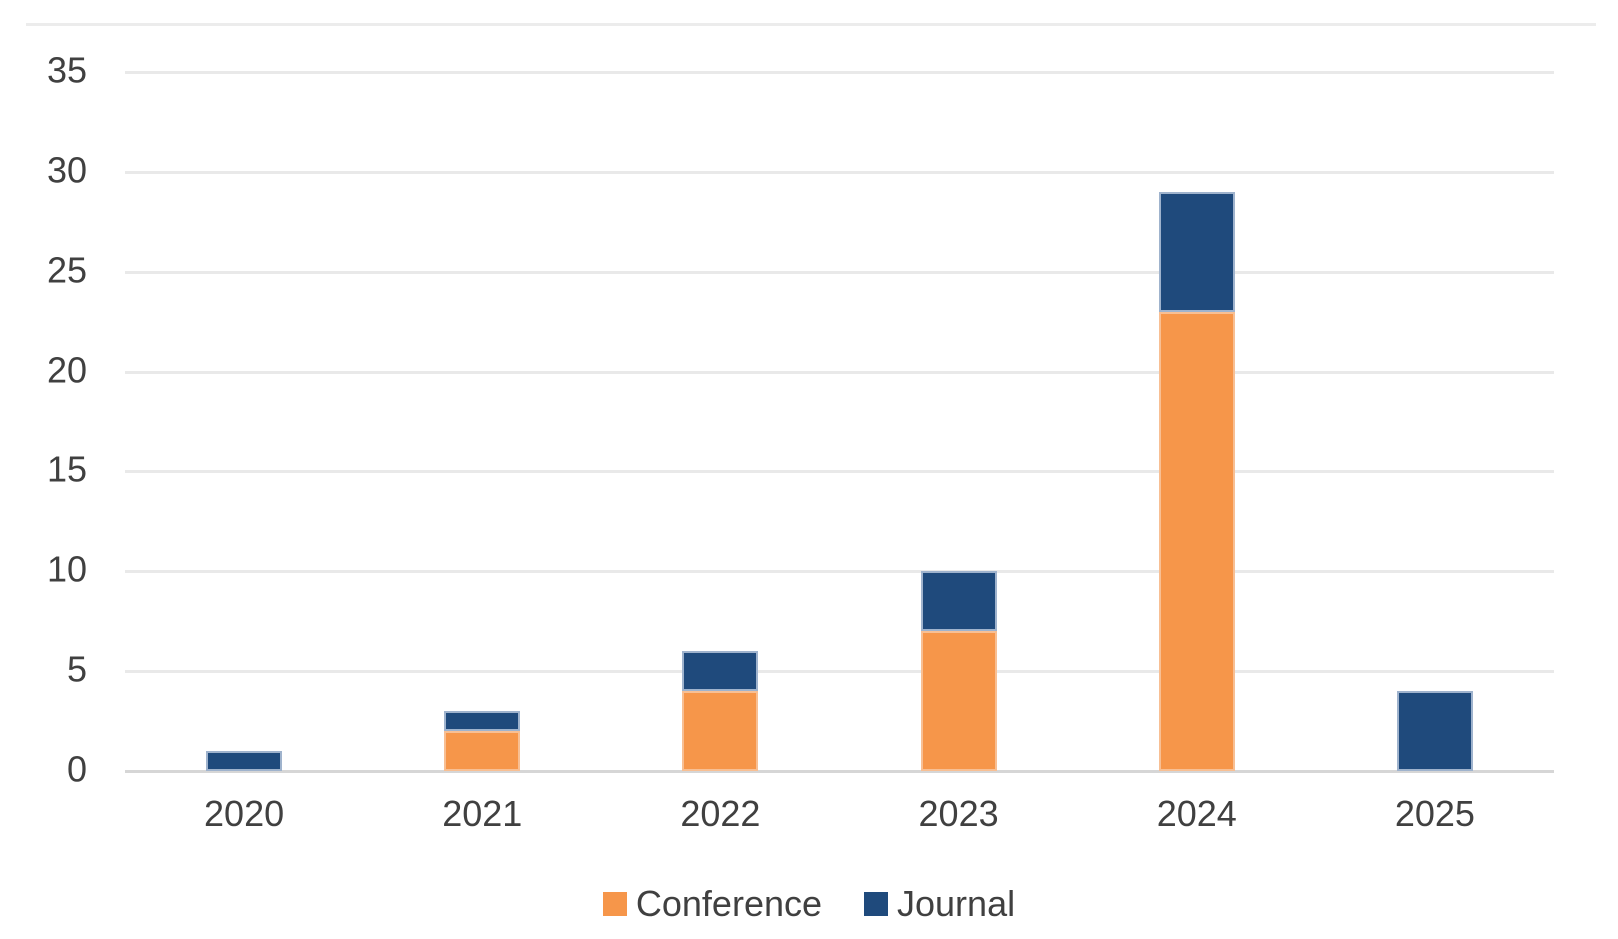 The width and height of the screenshot is (1618, 939). I want to click on y-axis-tick-label-0: 0, so click(76, 769).